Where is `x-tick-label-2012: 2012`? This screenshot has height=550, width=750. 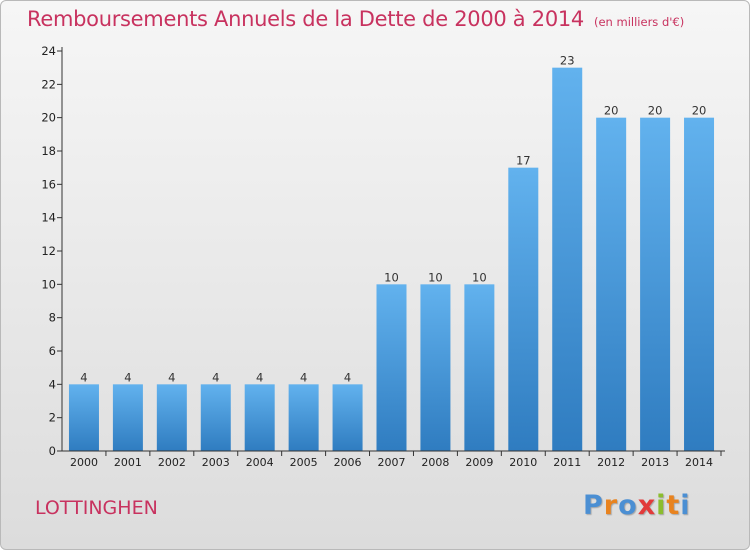 x-tick-label-2012: 2012 is located at coordinates (611, 462).